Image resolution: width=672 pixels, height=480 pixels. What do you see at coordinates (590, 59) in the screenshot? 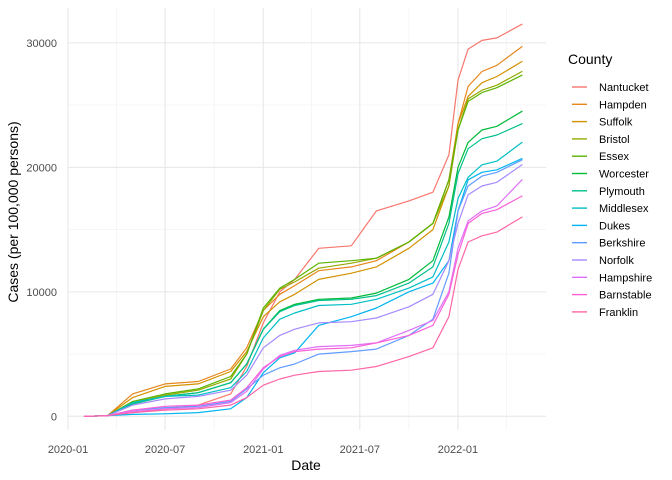
I see `legend-title: County` at bounding box center [590, 59].